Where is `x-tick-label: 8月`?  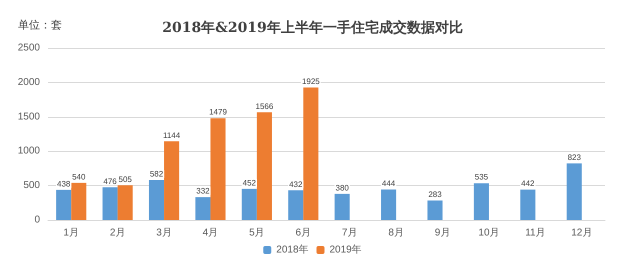
x-tick-label: 8月 is located at coordinates (396, 233).